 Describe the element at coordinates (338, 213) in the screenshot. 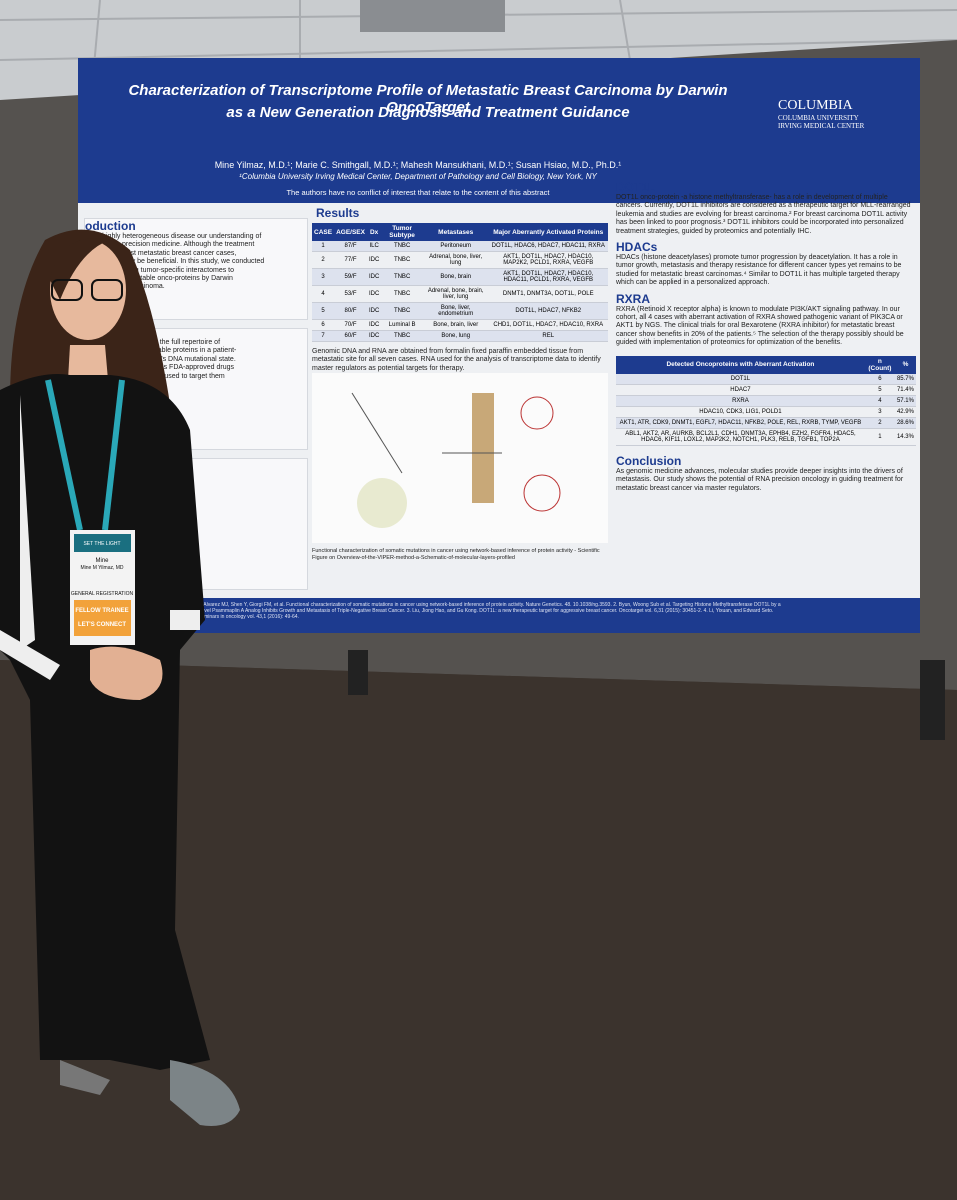

I see `heading: Results` at that location.